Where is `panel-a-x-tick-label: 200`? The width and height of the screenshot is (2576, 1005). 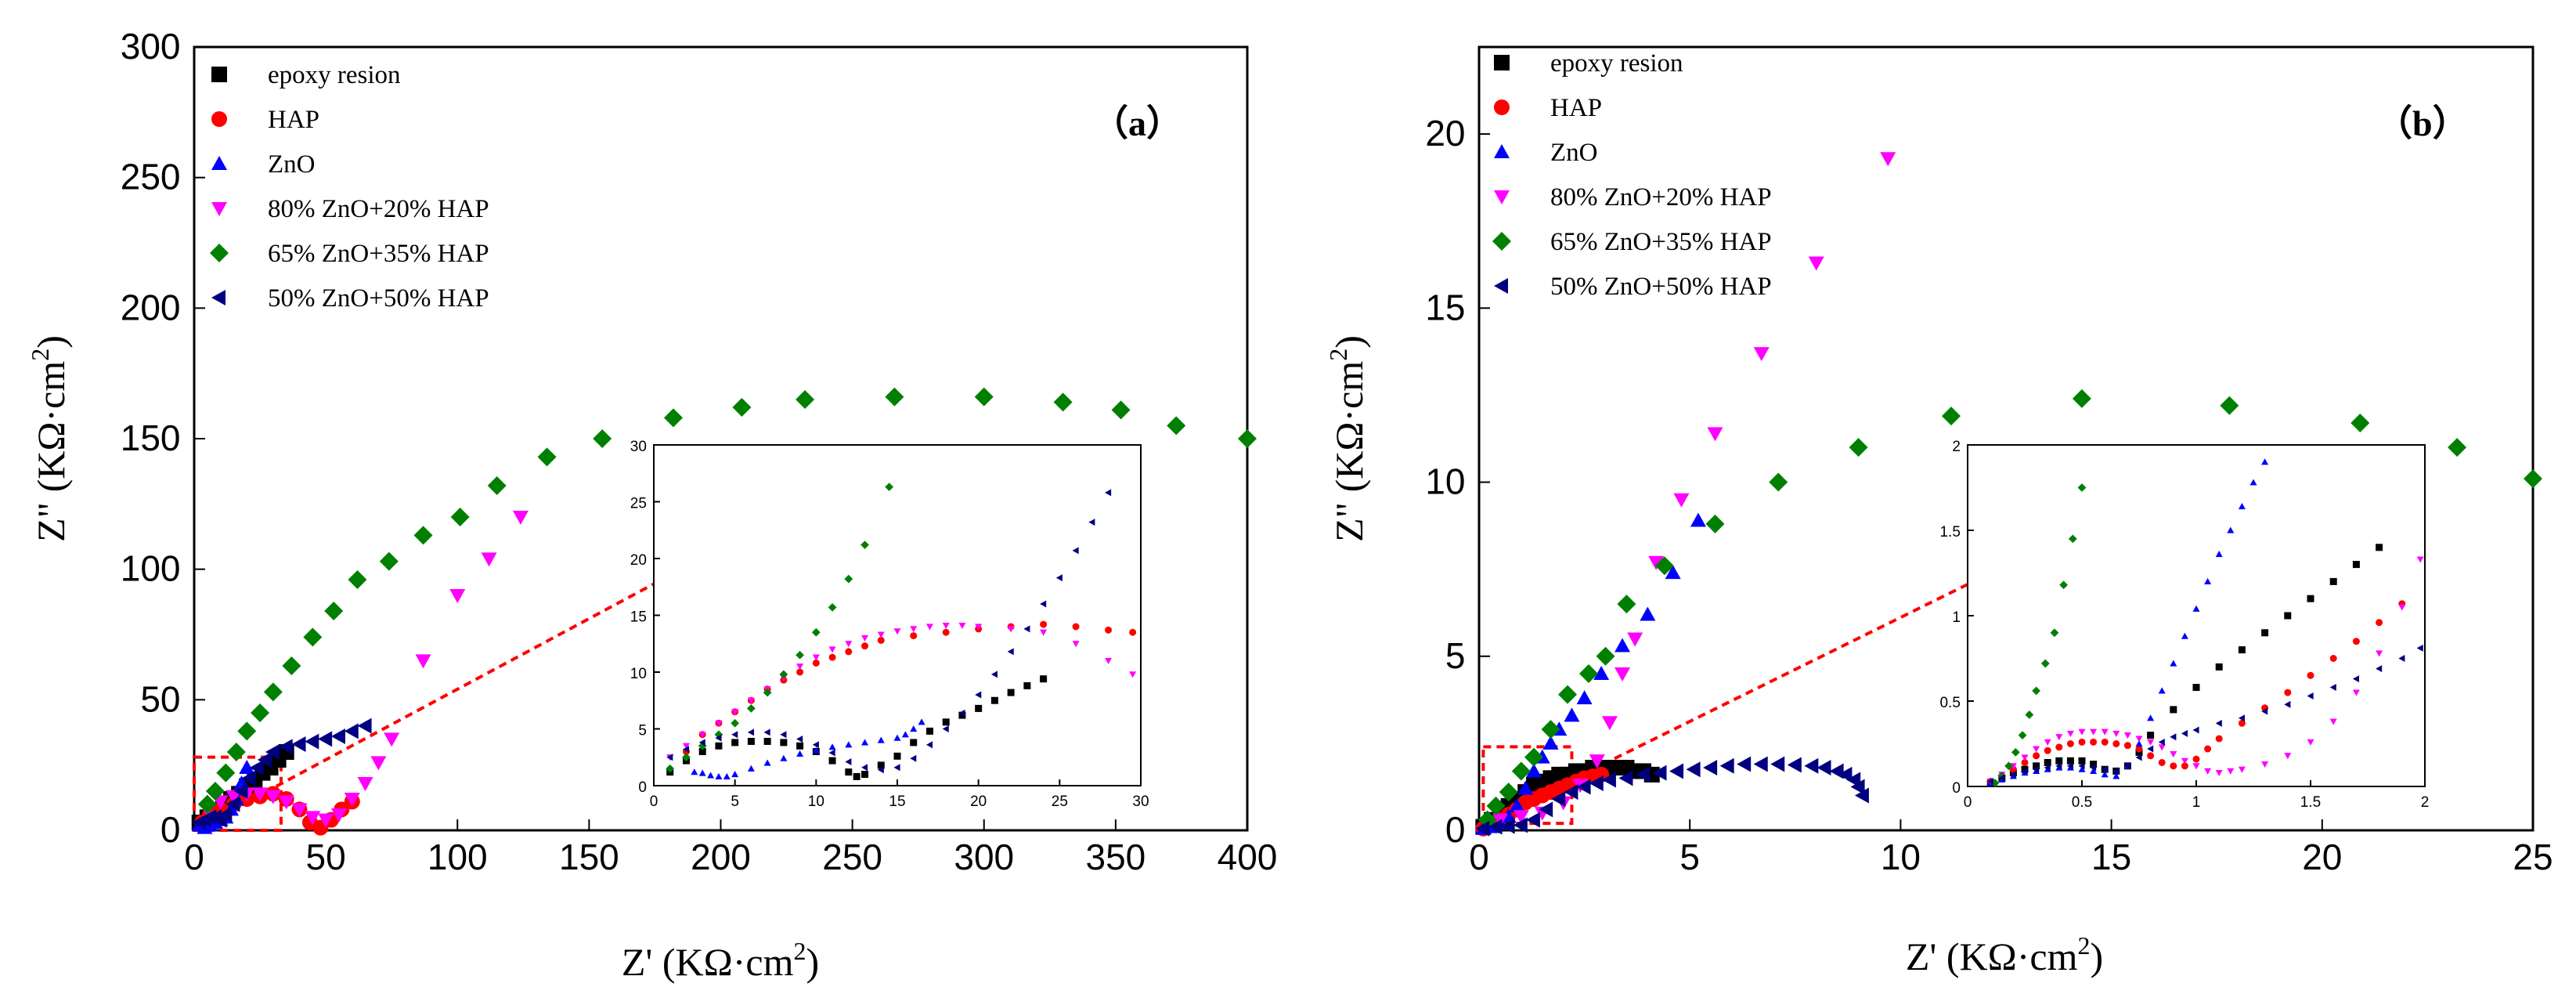 panel-a-x-tick-label: 200 is located at coordinates (721, 857).